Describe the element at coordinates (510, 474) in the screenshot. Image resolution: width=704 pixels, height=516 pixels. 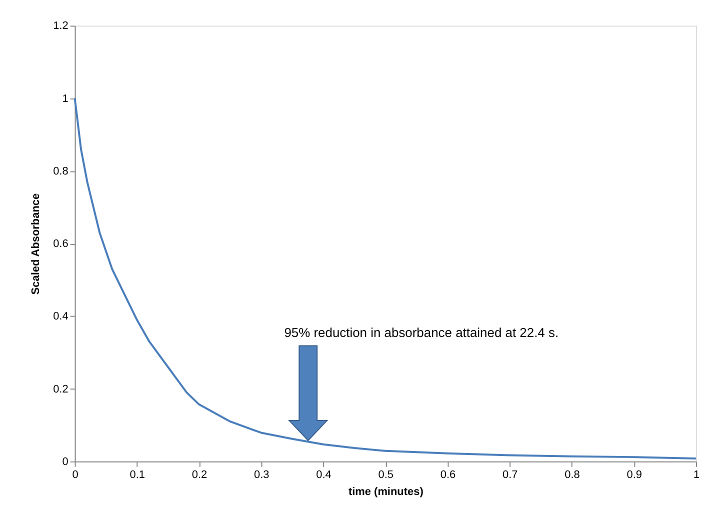
I see `x-tick-label: 0.7` at that location.